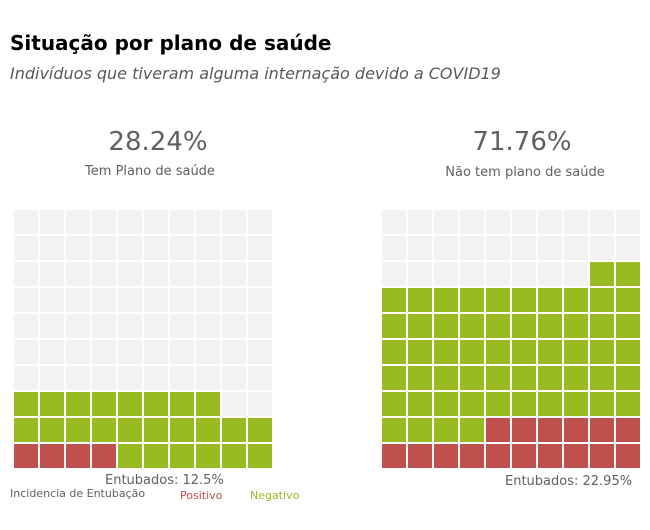 This screenshot has height=530, width=650. Describe the element at coordinates (275, 495) in the screenshot. I see `legend-negative: Negativo` at that location.